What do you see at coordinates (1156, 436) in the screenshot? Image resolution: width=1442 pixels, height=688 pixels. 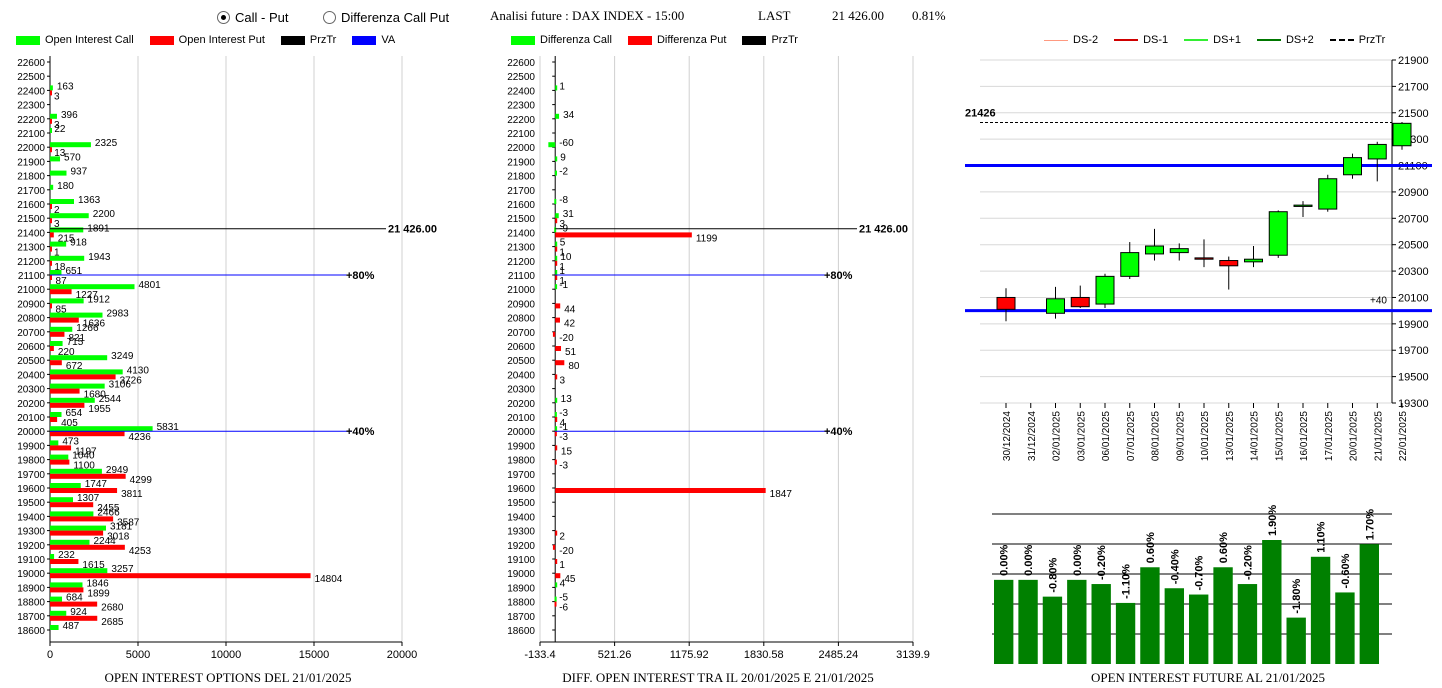 I see `x-tick-label: 08/01/2025` at bounding box center [1156, 436].